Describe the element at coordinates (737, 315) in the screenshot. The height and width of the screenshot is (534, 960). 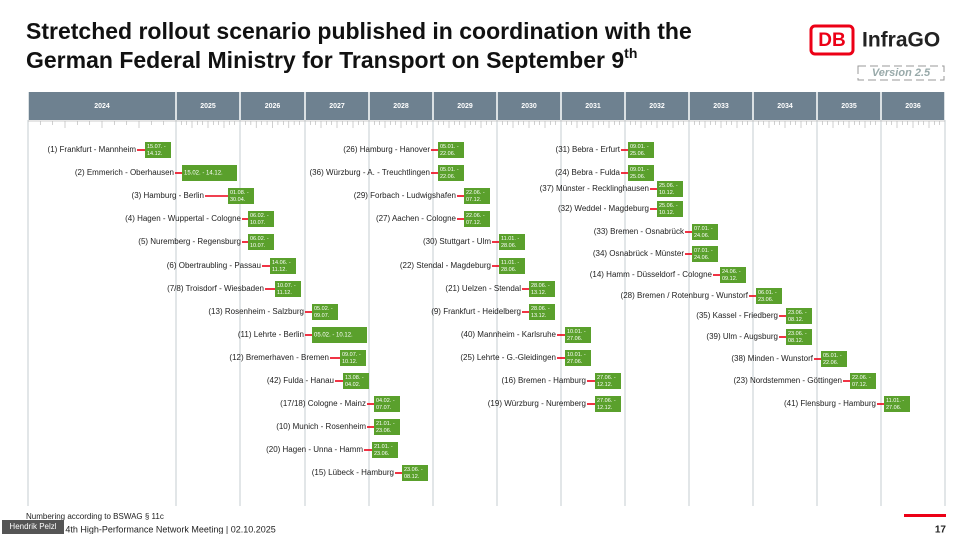
I see `project-label: (35) Kassel - Friedberg` at that location.